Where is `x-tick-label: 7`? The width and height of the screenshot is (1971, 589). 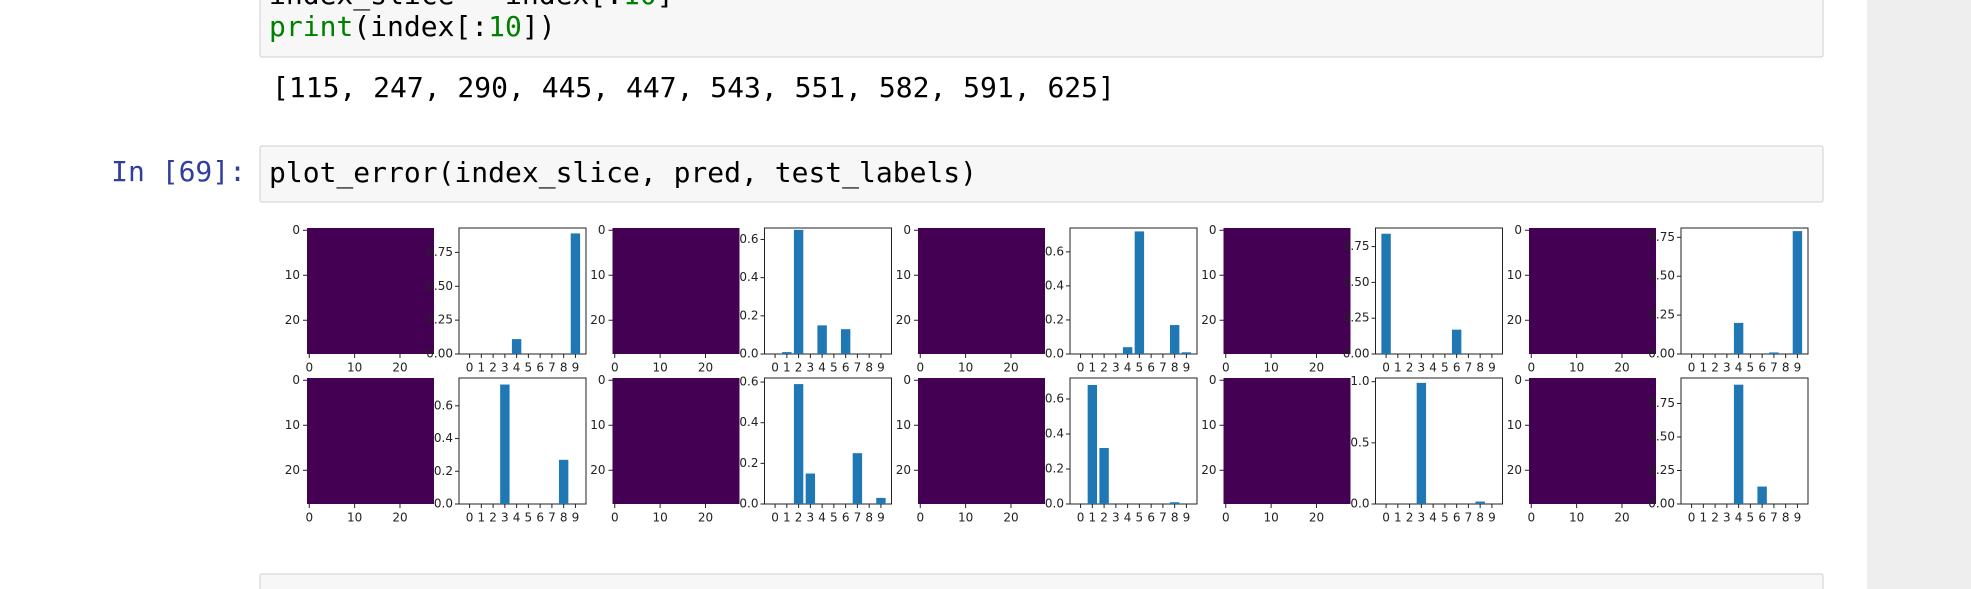 x-tick-label: 7 is located at coordinates (1469, 518).